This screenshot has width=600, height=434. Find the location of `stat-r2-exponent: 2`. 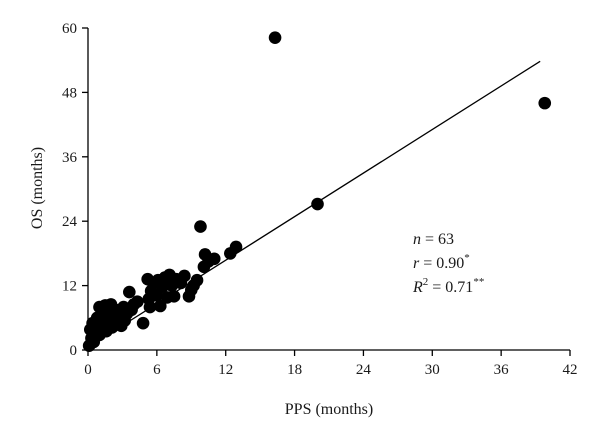

stat-r2-exponent: 2 is located at coordinates (426, 282).